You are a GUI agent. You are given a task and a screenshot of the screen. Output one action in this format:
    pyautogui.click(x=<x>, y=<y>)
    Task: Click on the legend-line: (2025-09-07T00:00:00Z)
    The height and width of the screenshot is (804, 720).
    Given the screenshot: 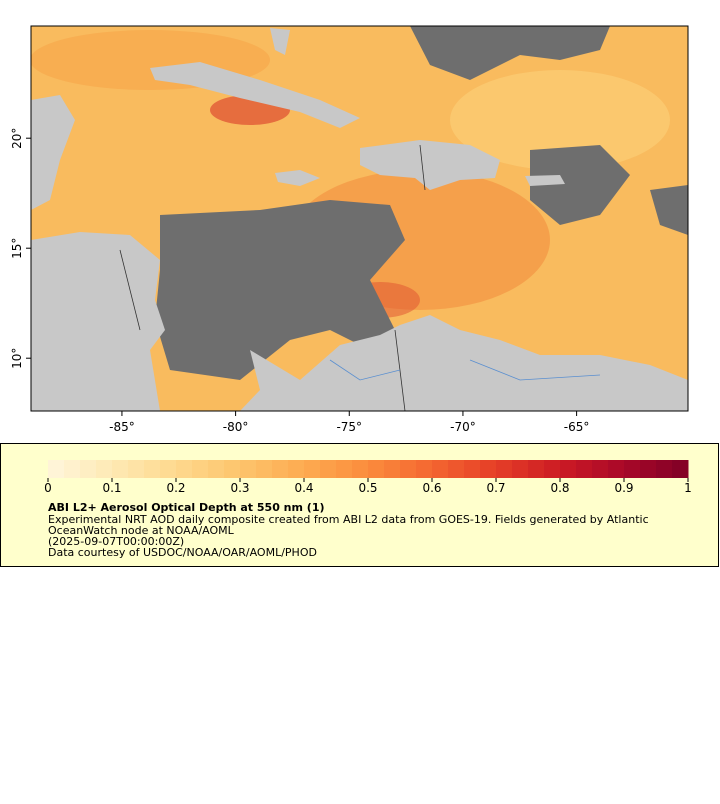 What is the action you would take?
    pyautogui.click(x=116, y=541)
    